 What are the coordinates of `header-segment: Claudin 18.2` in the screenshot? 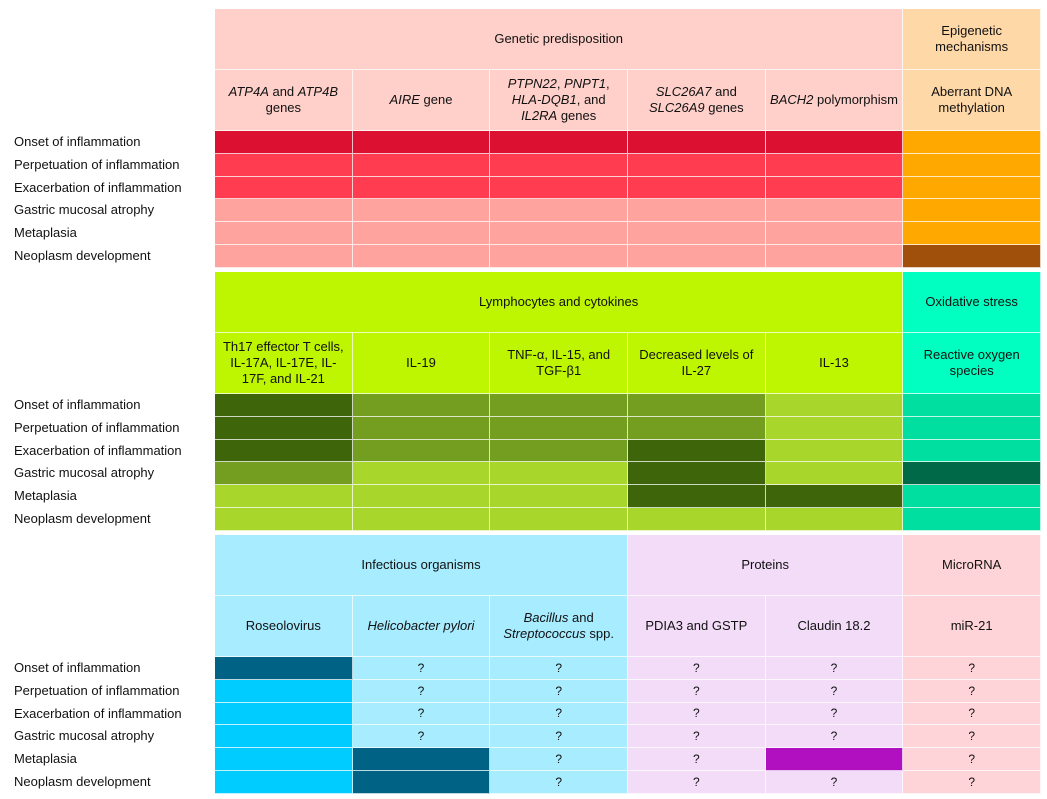 It's located at (834, 625).